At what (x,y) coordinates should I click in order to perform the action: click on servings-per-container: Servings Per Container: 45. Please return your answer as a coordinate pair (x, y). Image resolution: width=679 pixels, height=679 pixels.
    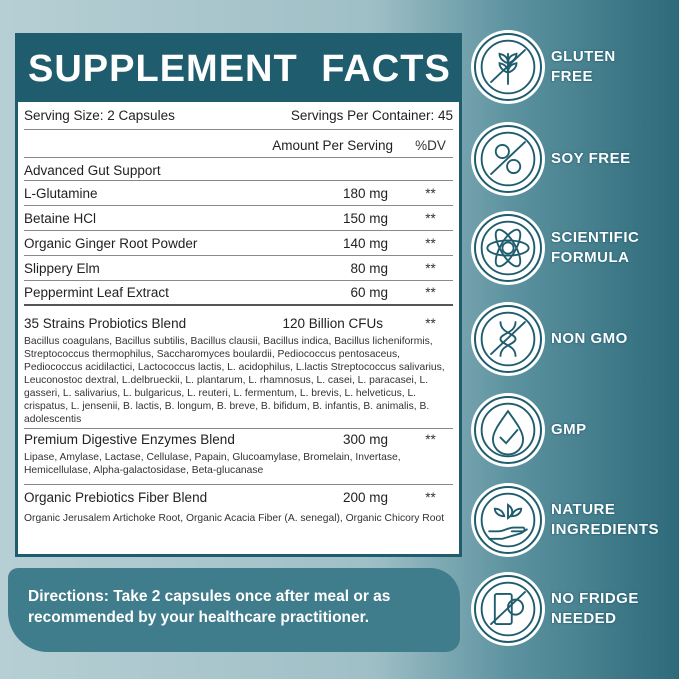
    Looking at the image, I should click on (371, 115).